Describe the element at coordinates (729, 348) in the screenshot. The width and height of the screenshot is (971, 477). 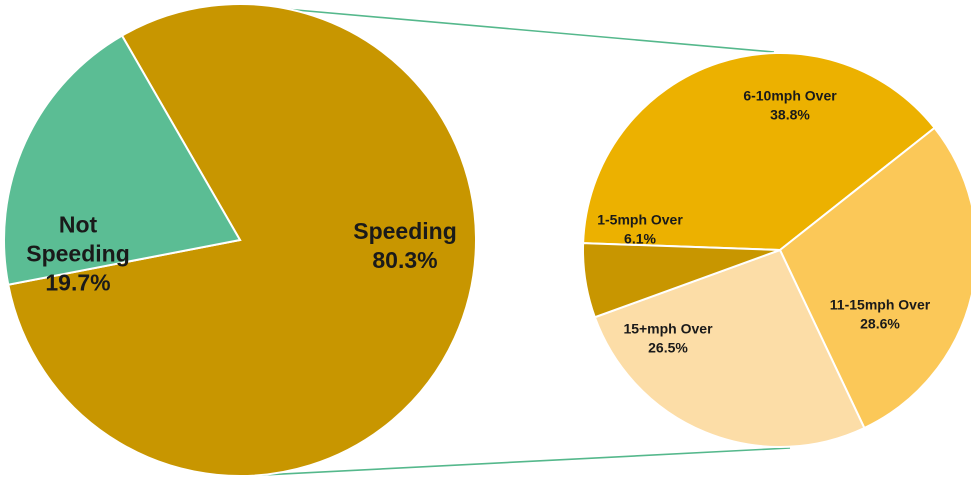
I see `sub-slice-15plus-mph-over` at that location.